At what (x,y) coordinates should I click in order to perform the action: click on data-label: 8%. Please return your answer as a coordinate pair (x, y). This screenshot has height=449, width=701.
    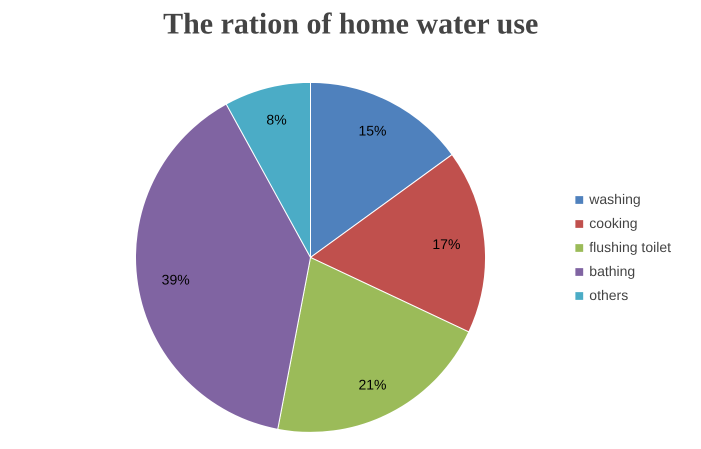
    Looking at the image, I should click on (276, 119).